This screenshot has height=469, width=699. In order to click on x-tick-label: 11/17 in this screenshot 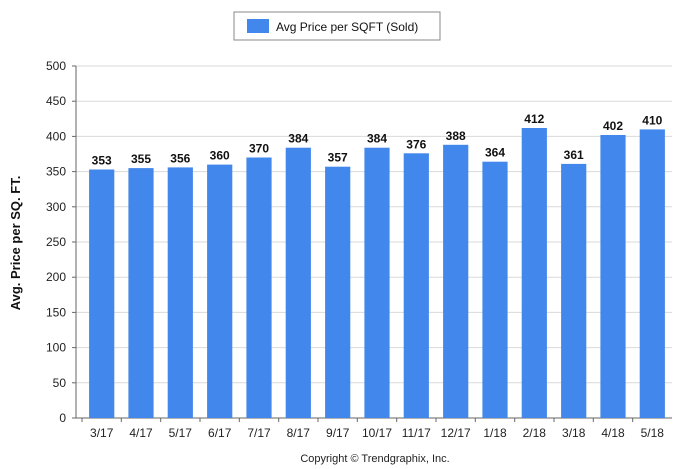, I will do `click(416, 433)`.